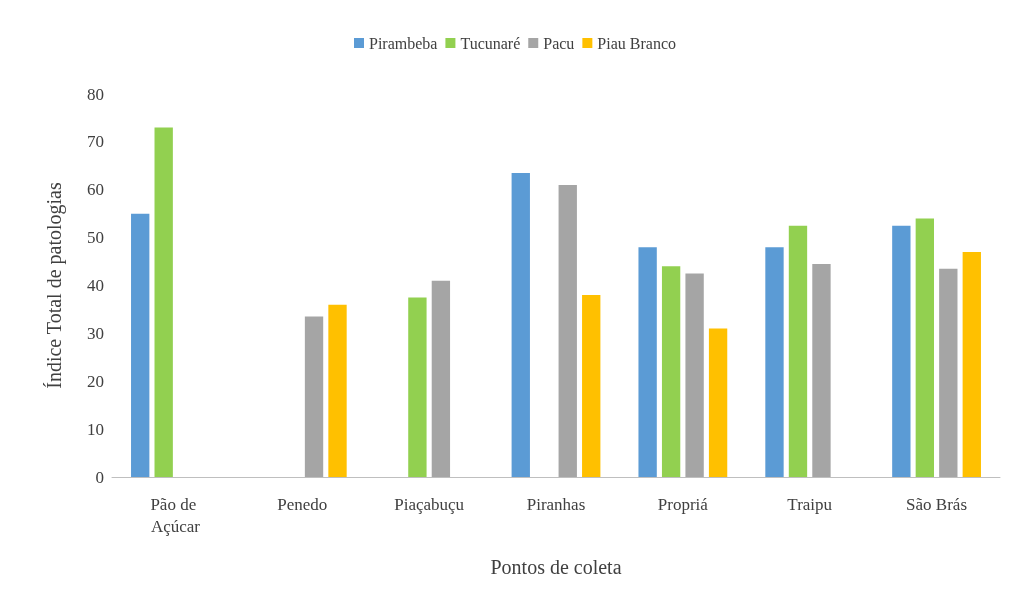 This screenshot has height=604, width=1030. I want to click on x-tick-label: Propriá, so click(683, 504).